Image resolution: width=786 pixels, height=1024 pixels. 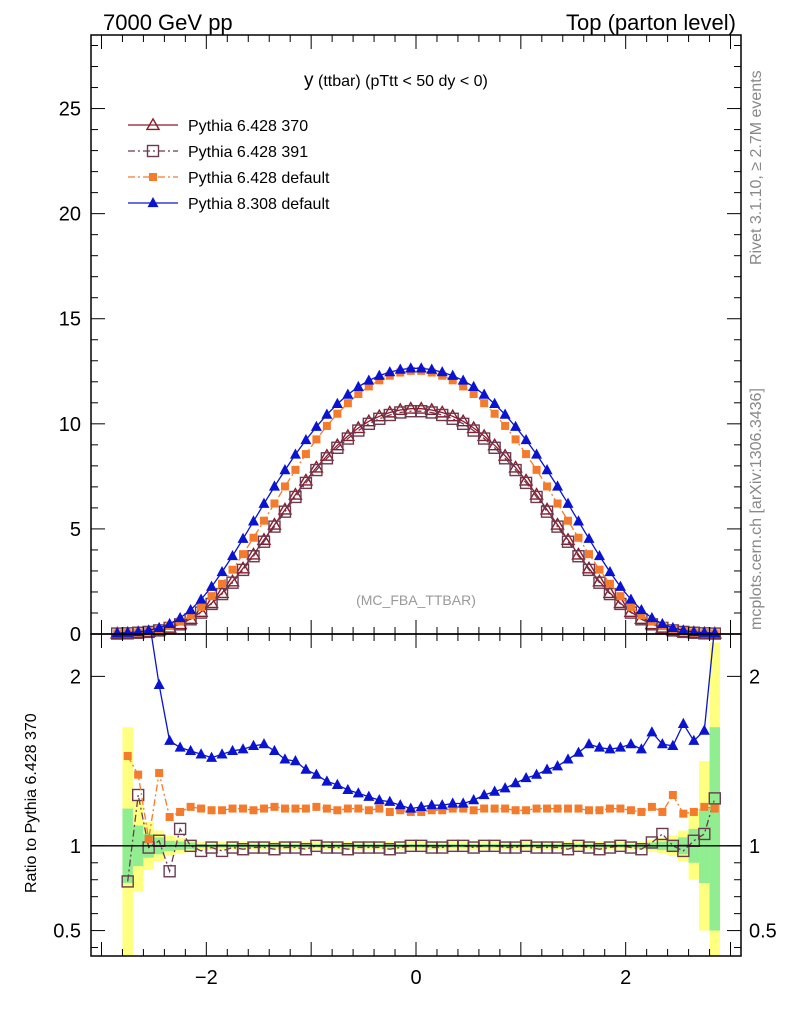 What do you see at coordinates (625, 978) in the screenshot?
I see `ratio-x-tick-label: 2` at bounding box center [625, 978].